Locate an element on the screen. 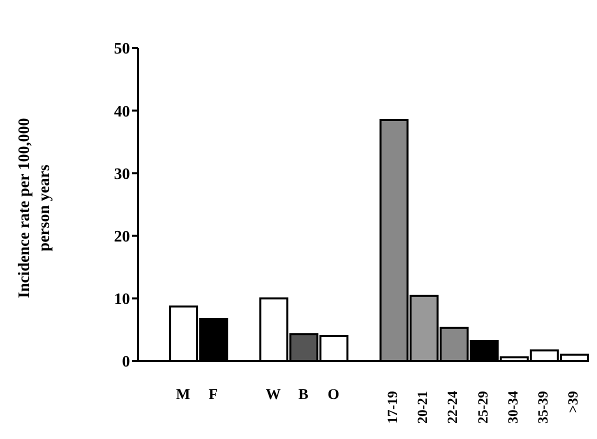 This screenshot has width=597, height=439. x-tick-label: B is located at coordinates (303, 395).